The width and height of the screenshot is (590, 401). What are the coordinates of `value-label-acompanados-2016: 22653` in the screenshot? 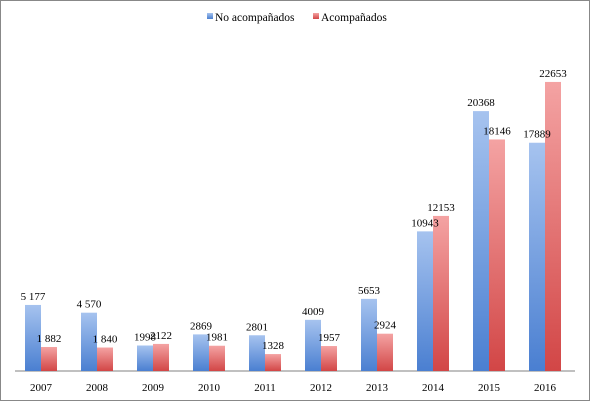 It's located at (553, 74).